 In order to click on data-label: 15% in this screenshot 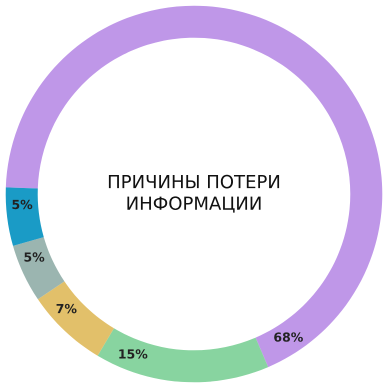, I will do `click(133, 354)`.